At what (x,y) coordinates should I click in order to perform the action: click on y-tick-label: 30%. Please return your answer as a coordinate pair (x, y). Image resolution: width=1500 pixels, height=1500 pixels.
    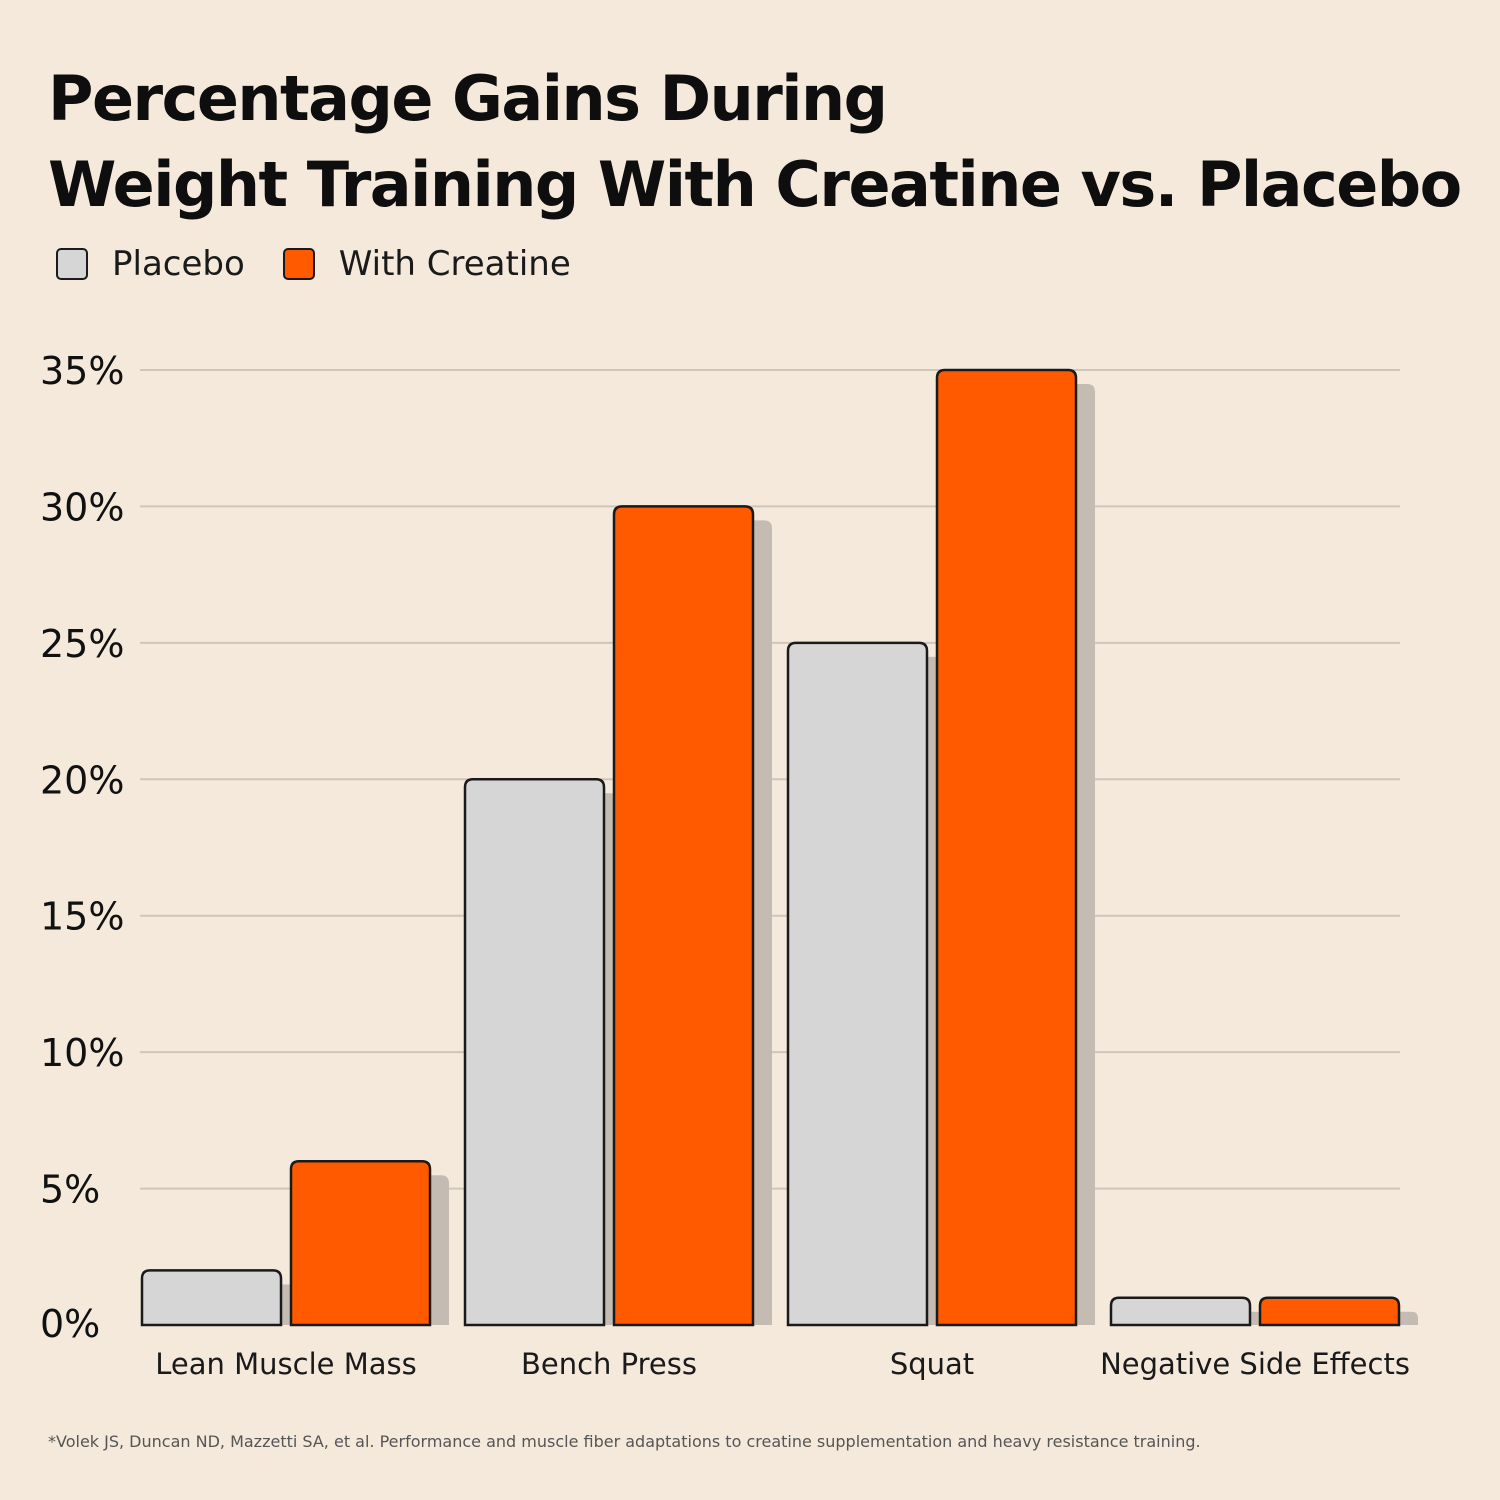
    Looking at the image, I should click on (82, 507).